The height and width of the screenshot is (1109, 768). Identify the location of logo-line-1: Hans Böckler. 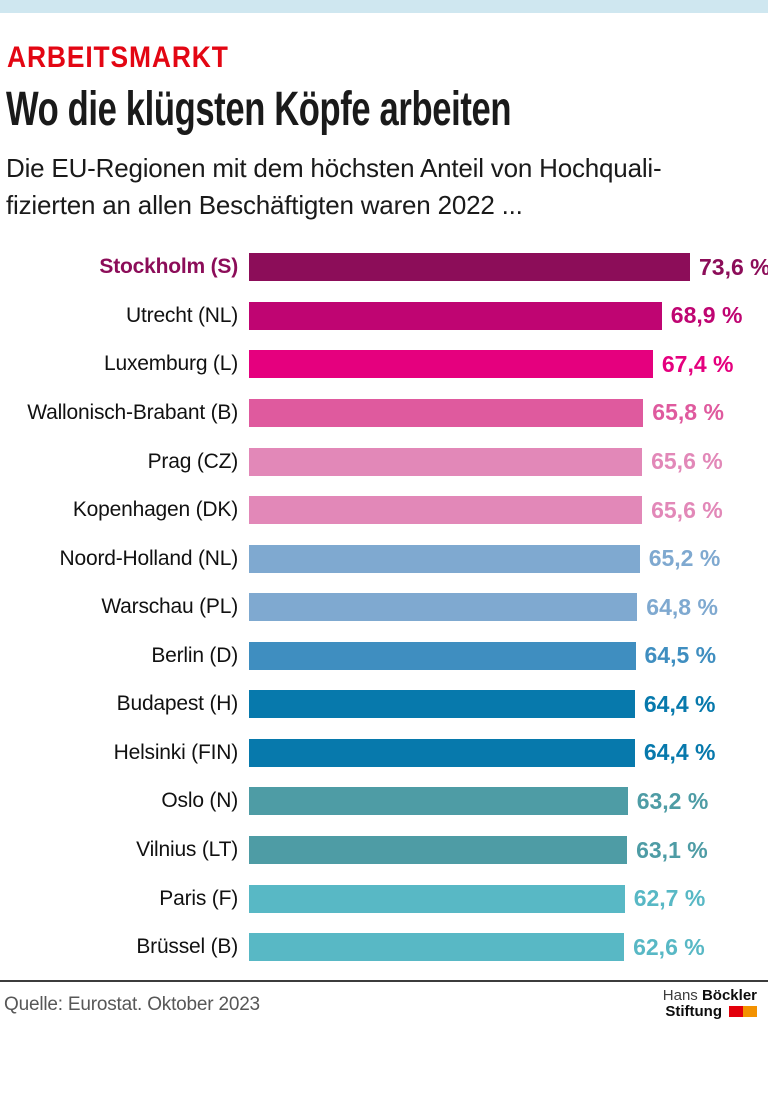
(710, 996).